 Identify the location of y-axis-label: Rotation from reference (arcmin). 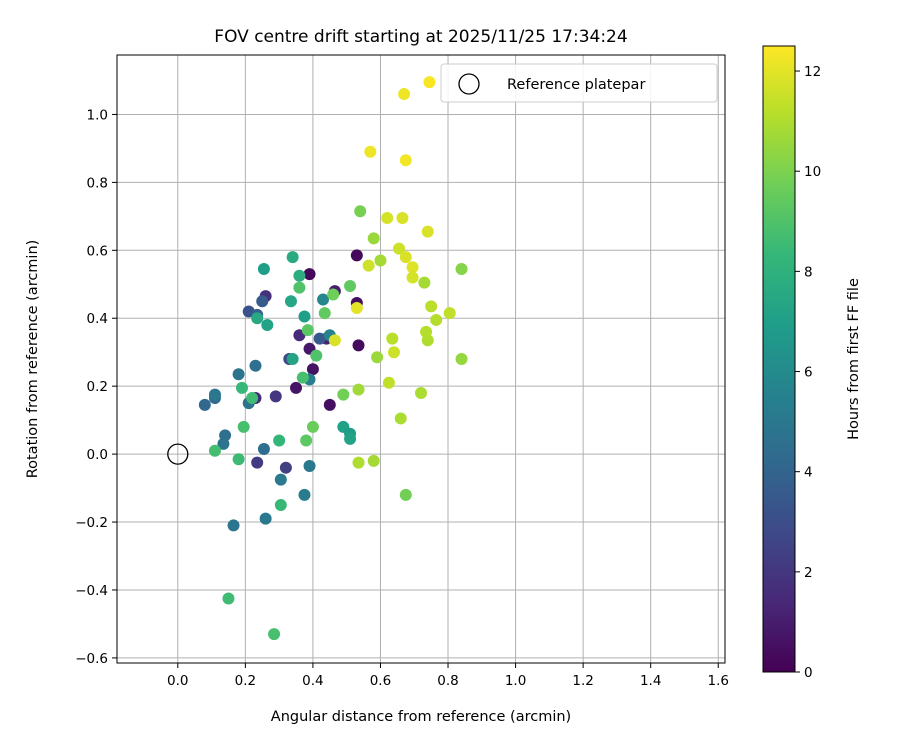
(33, 359).